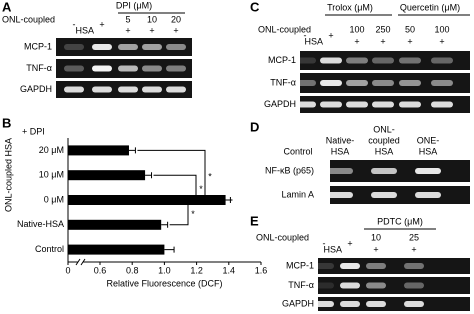 Image resolution: width=474 pixels, height=314 pixels. Describe the element at coordinates (33, 131) in the screenshot. I see `treatment-label: + DPI` at that location.